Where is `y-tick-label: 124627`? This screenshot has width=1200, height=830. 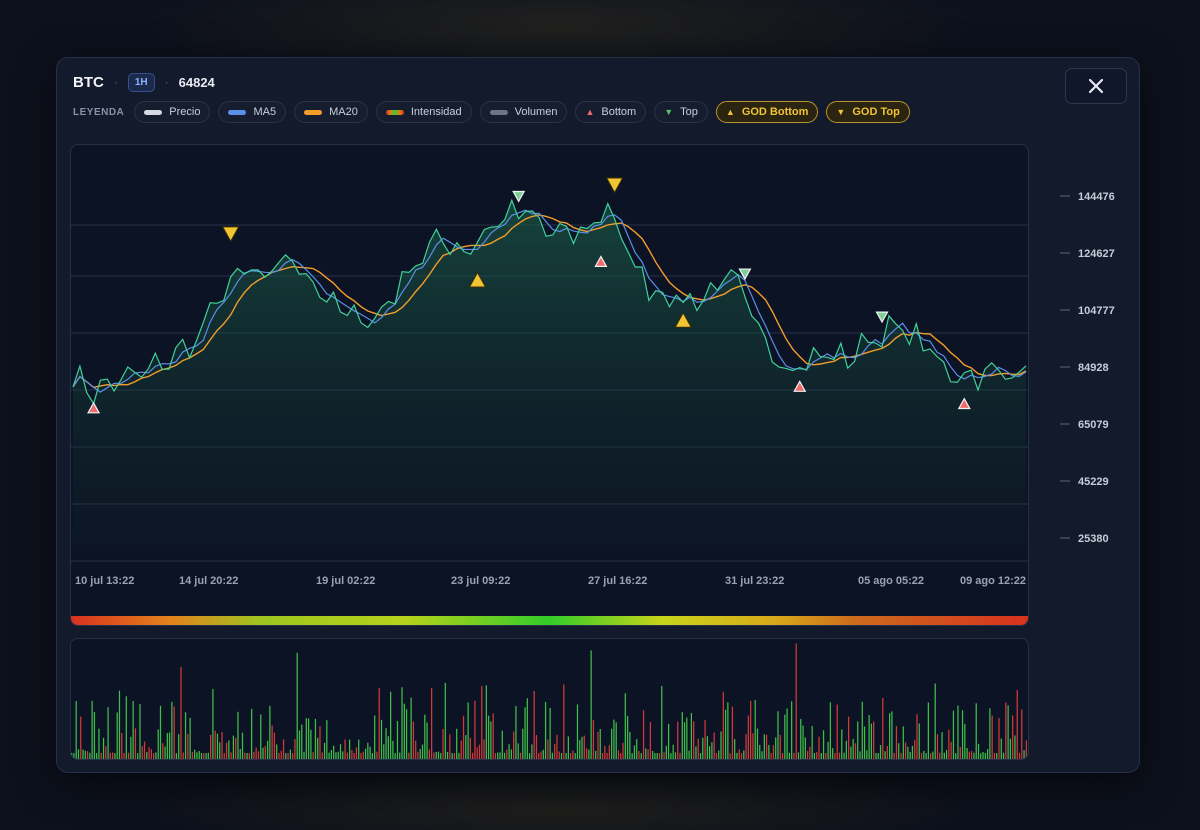
y-tick-label: 124627 is located at coordinates (1096, 254).